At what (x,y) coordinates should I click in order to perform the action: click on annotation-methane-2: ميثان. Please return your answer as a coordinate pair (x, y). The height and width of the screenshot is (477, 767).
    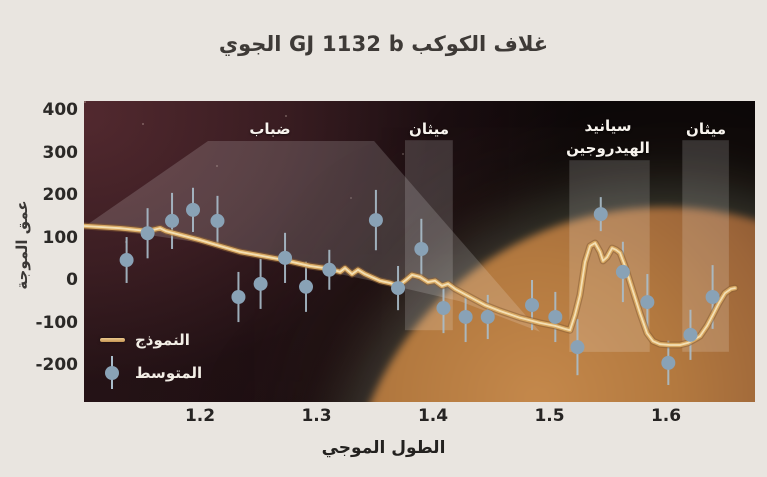
    Looking at the image, I should click on (706, 129).